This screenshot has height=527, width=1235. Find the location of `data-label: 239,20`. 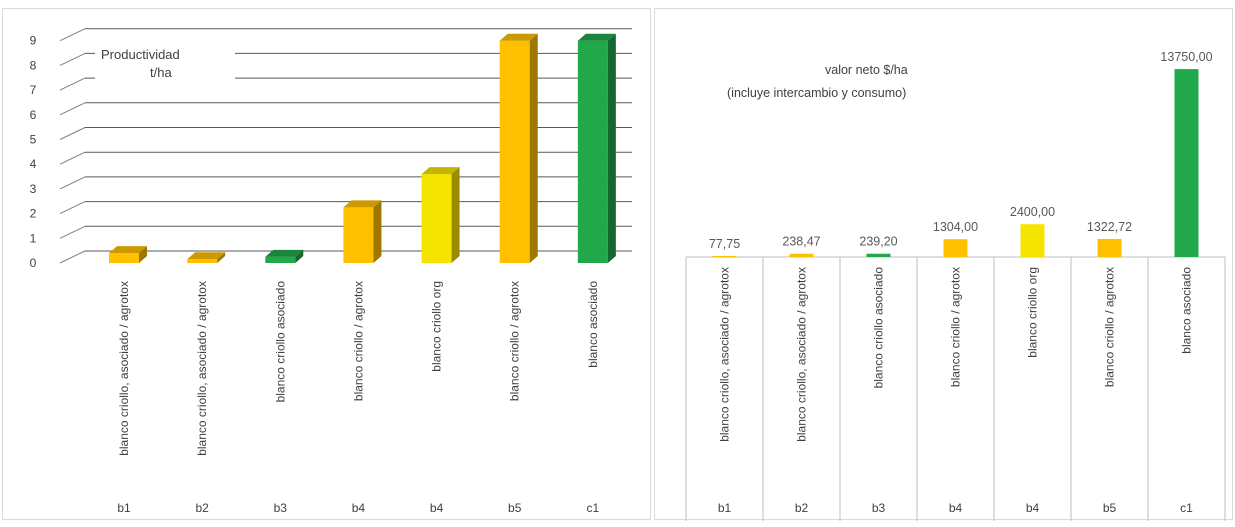

data-label: 239,20 is located at coordinates (878, 242).